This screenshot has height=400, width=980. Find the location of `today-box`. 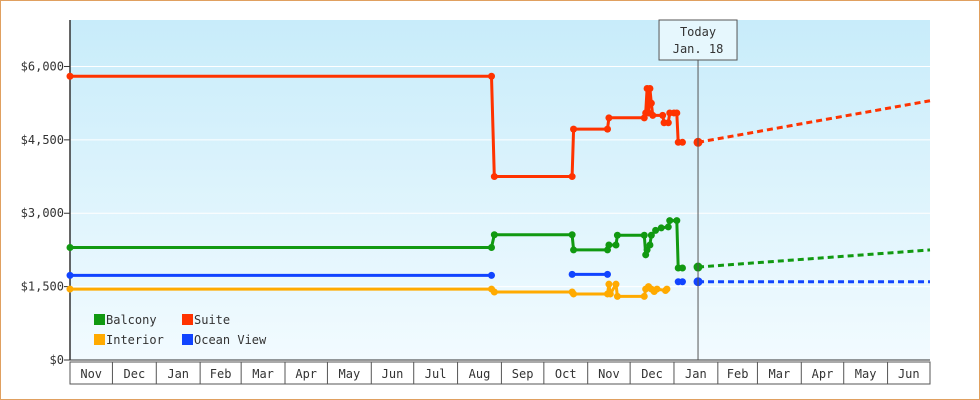

today-box is located at coordinates (698, 40).